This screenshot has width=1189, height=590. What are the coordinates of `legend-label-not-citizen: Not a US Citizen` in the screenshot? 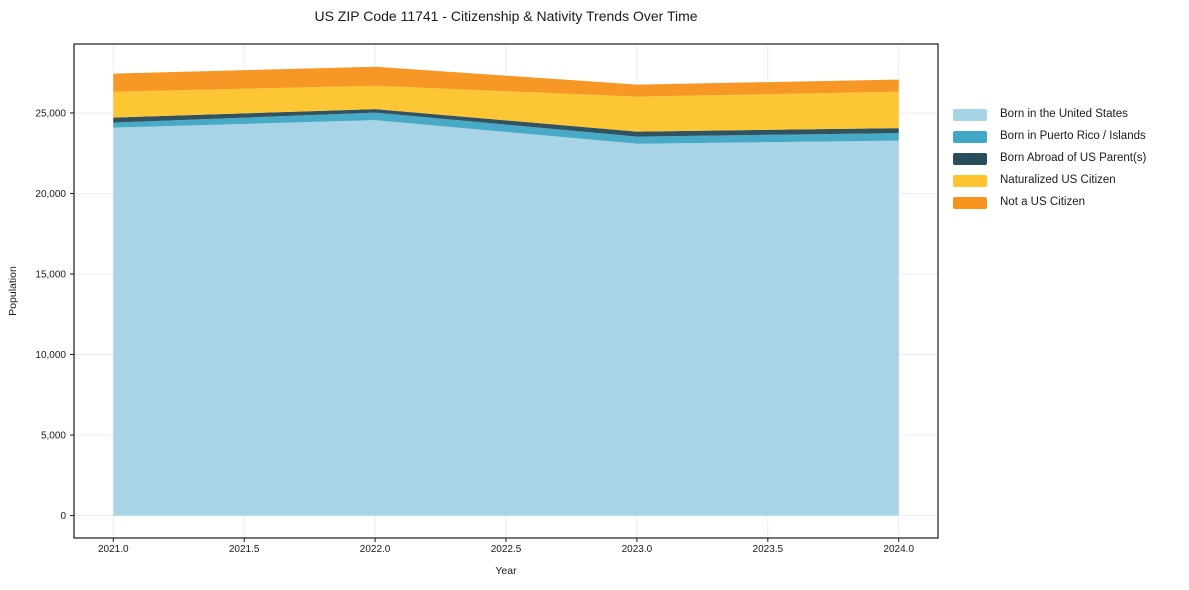 It's located at (1043, 202).